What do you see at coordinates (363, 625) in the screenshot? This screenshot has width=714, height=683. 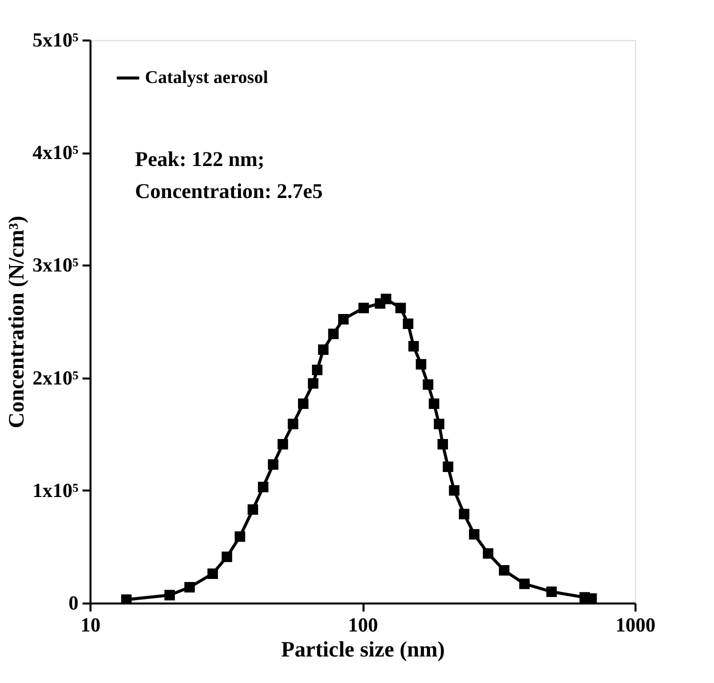 I see `x-tick-label: 100` at bounding box center [363, 625].